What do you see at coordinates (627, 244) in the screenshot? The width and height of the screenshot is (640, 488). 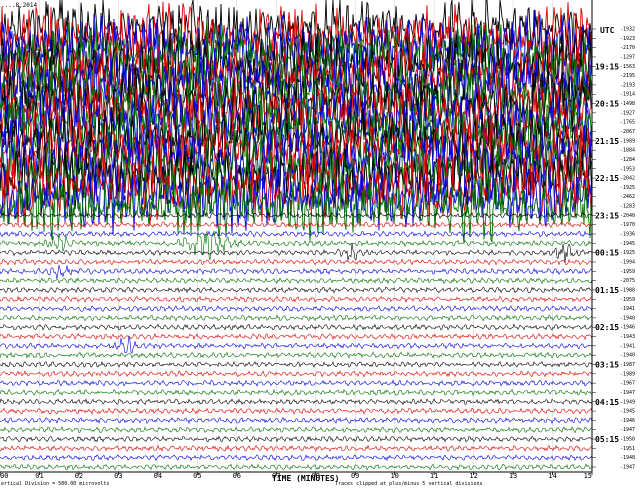 I see `row-value-label: -1945` at bounding box center [627, 244].